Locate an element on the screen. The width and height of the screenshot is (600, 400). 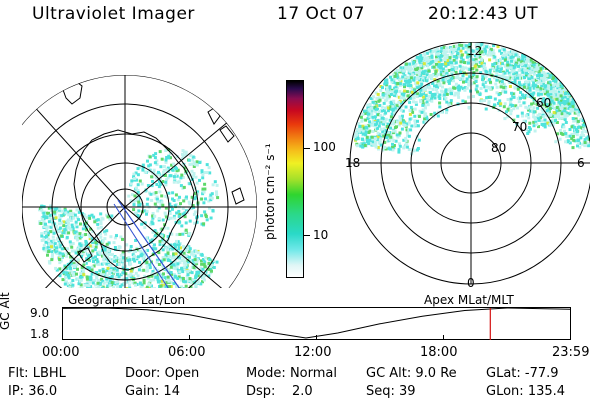
info-door: Door: Open is located at coordinates (162, 373).